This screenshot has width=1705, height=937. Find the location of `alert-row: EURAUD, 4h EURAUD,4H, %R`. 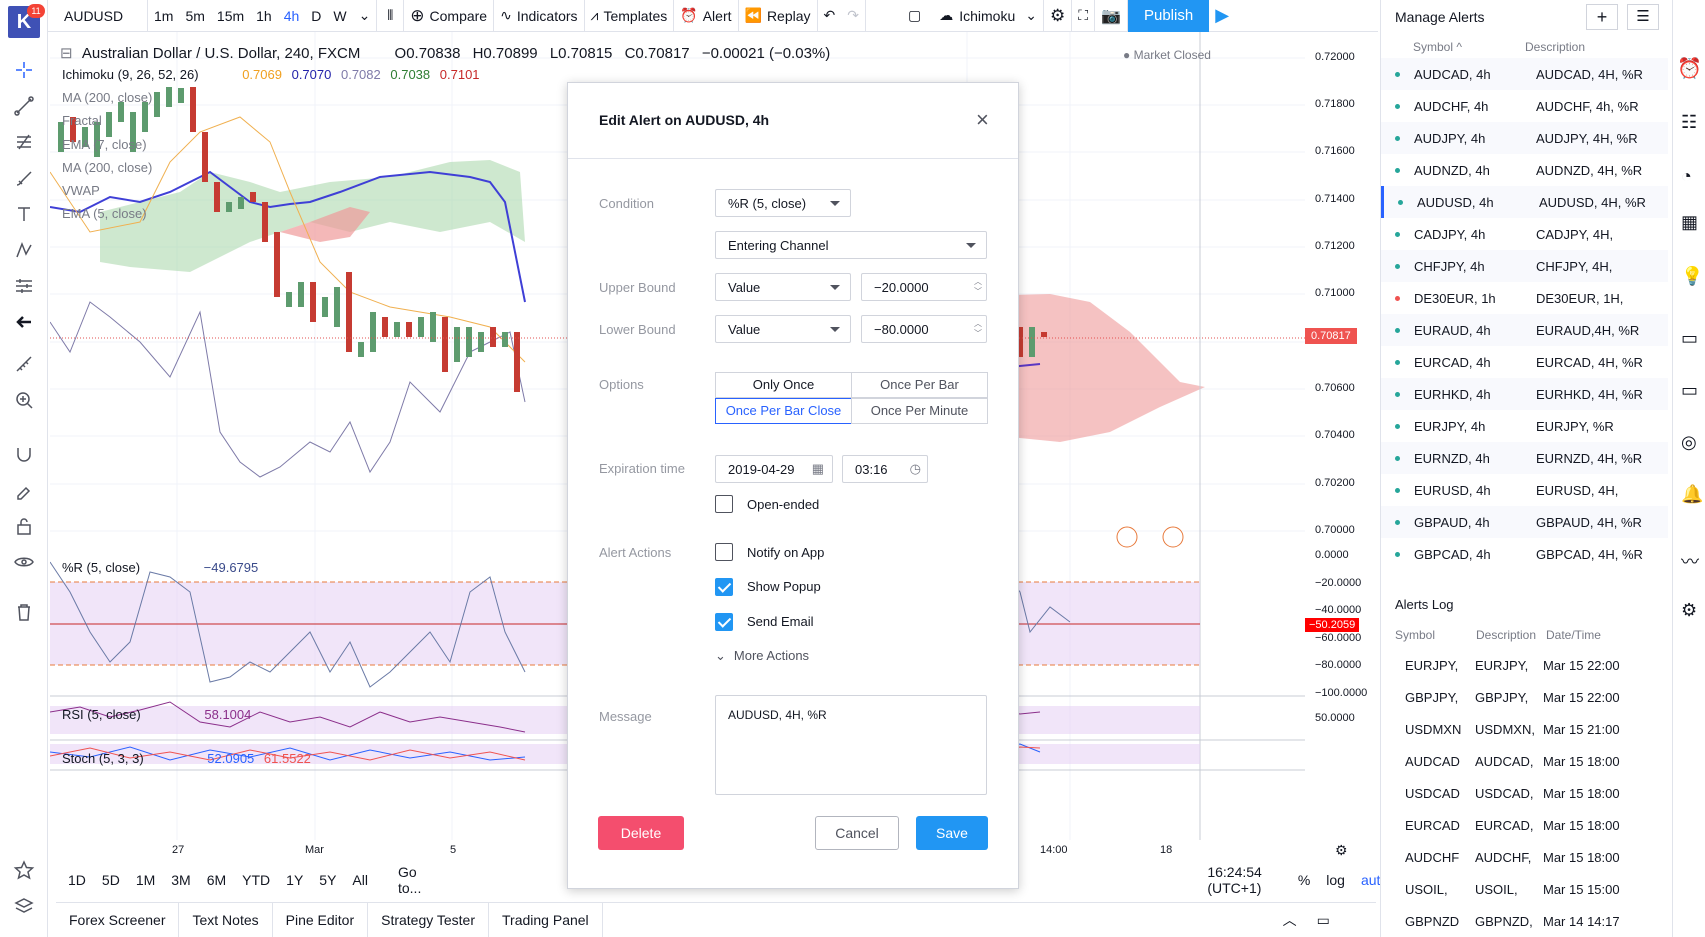

alert-row: EURAUD, 4h EURAUD,4H, %R is located at coordinates (1524, 330).